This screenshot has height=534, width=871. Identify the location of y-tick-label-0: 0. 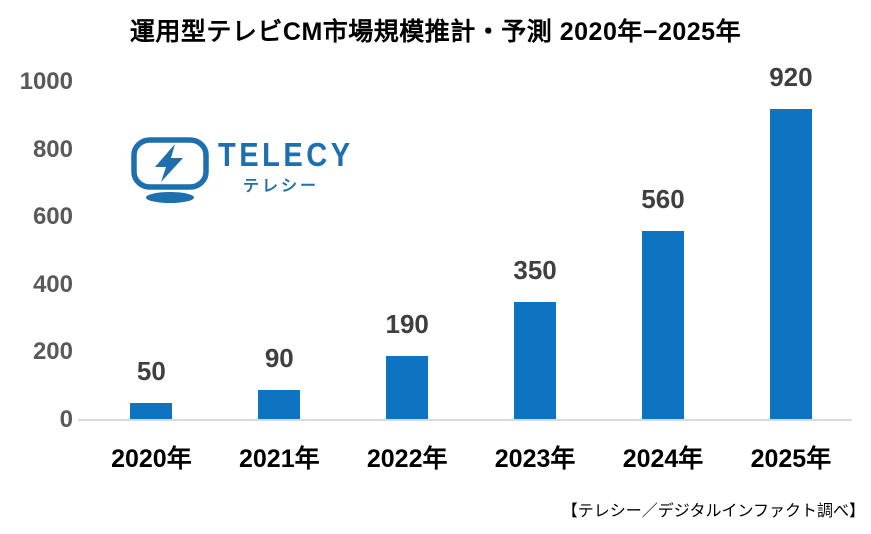
(66, 419).